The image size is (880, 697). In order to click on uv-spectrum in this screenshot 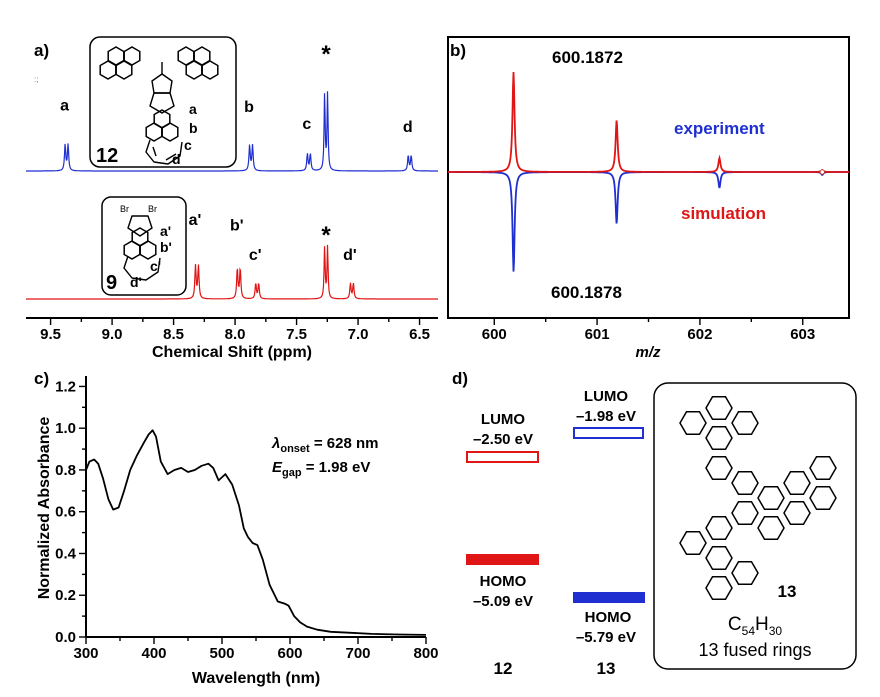, I will do `click(256, 532)`.